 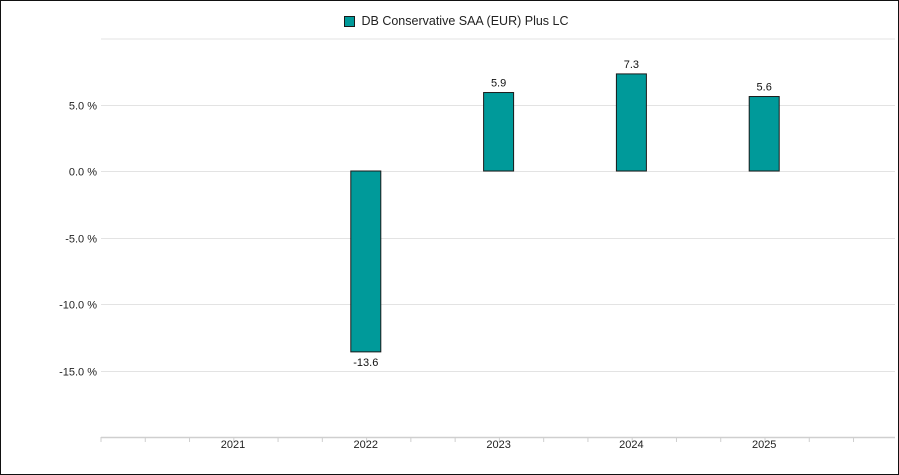 I want to click on bar-2025, so click(x=764, y=134).